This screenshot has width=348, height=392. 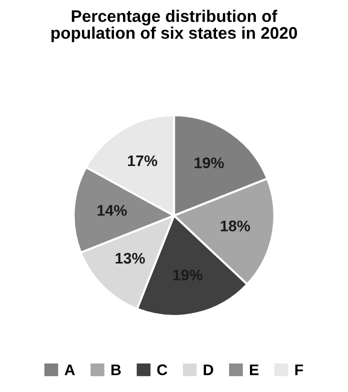 What do you see at coordinates (162, 370) in the screenshot?
I see `legend-label: C` at bounding box center [162, 370].